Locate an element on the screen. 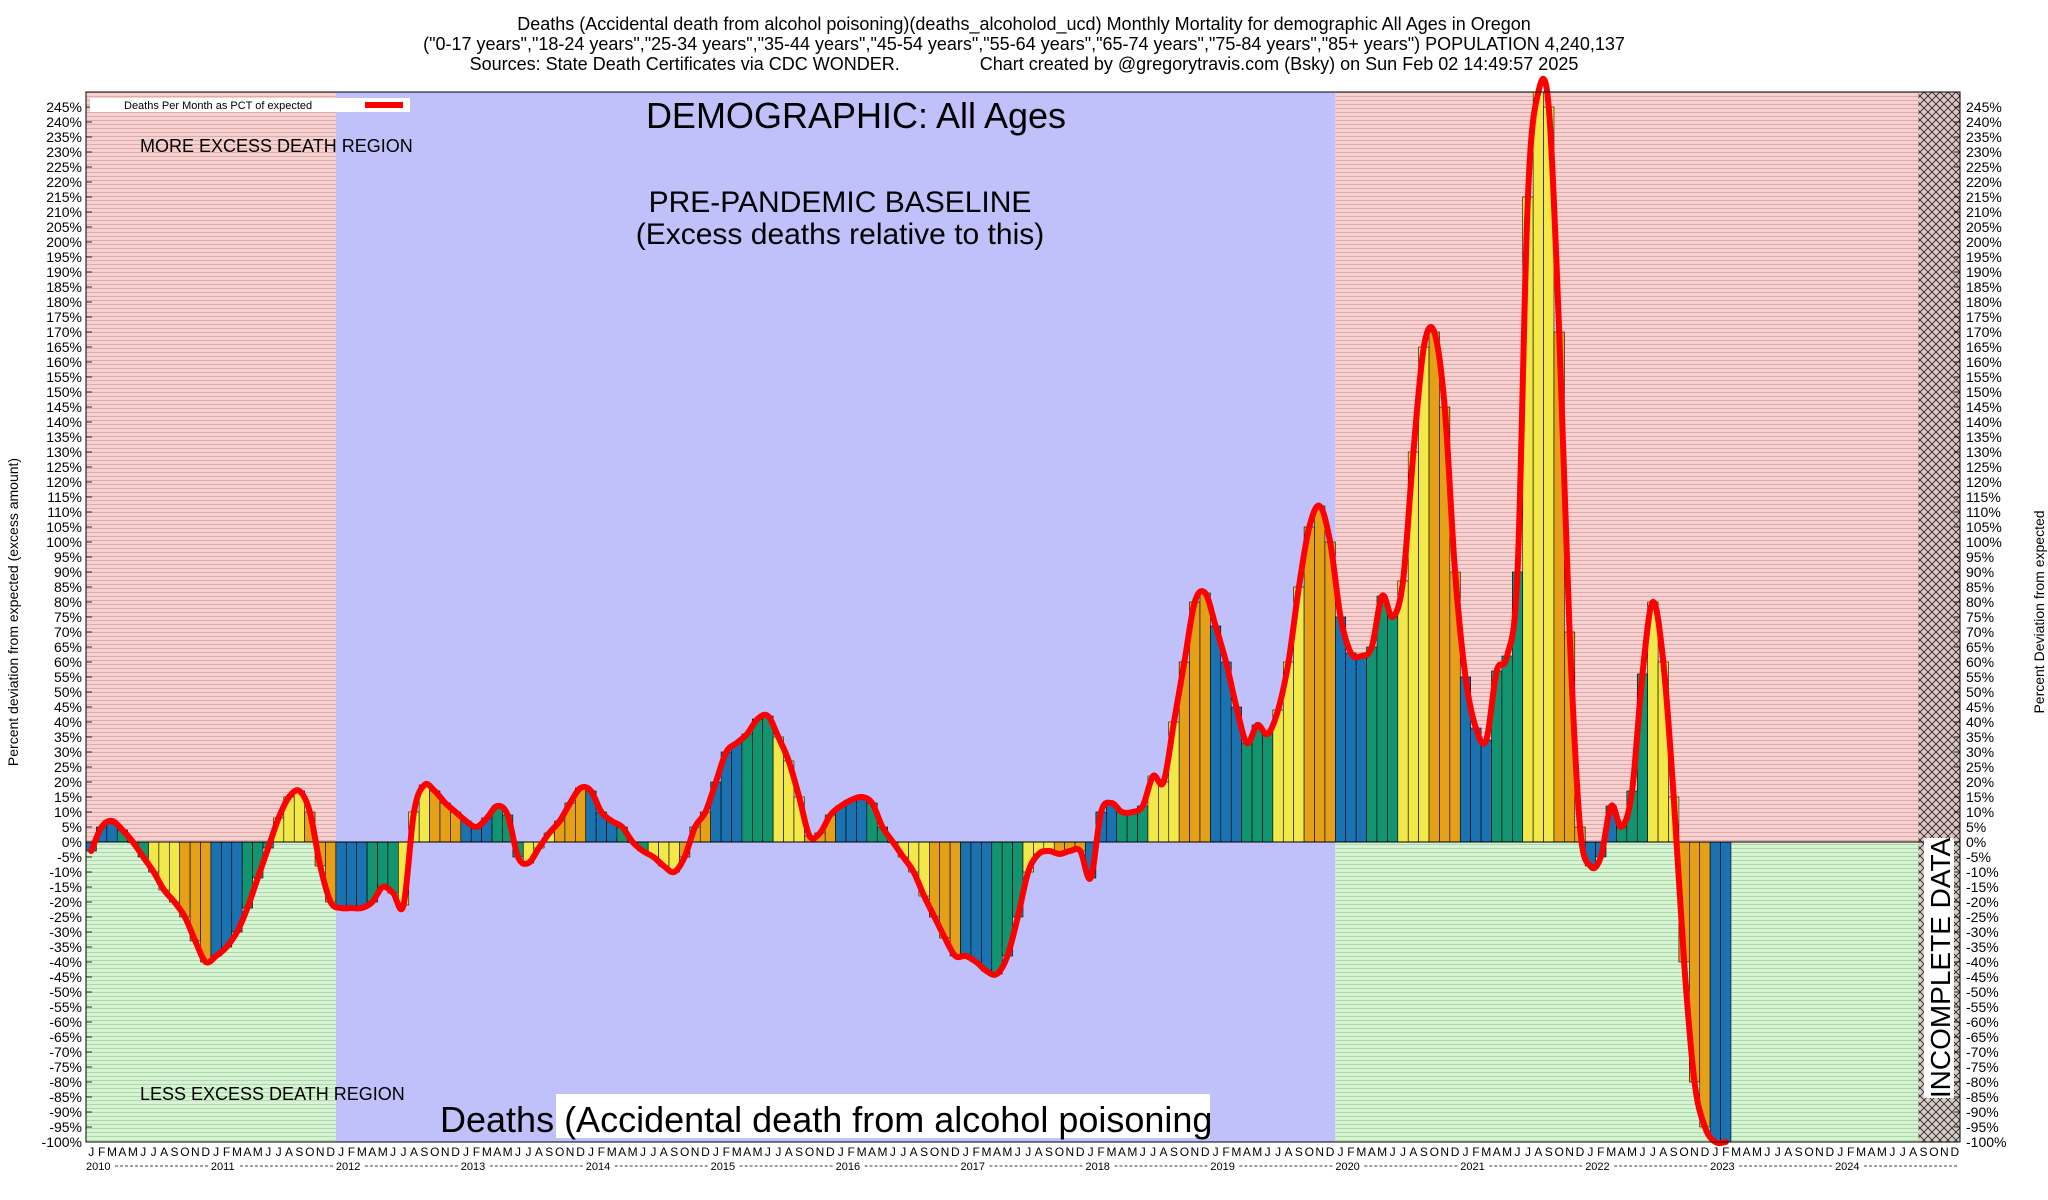 Image resolution: width=2048 pixels, height=1200 pixels. y-tick-label: 115% is located at coordinates (1983, 497).